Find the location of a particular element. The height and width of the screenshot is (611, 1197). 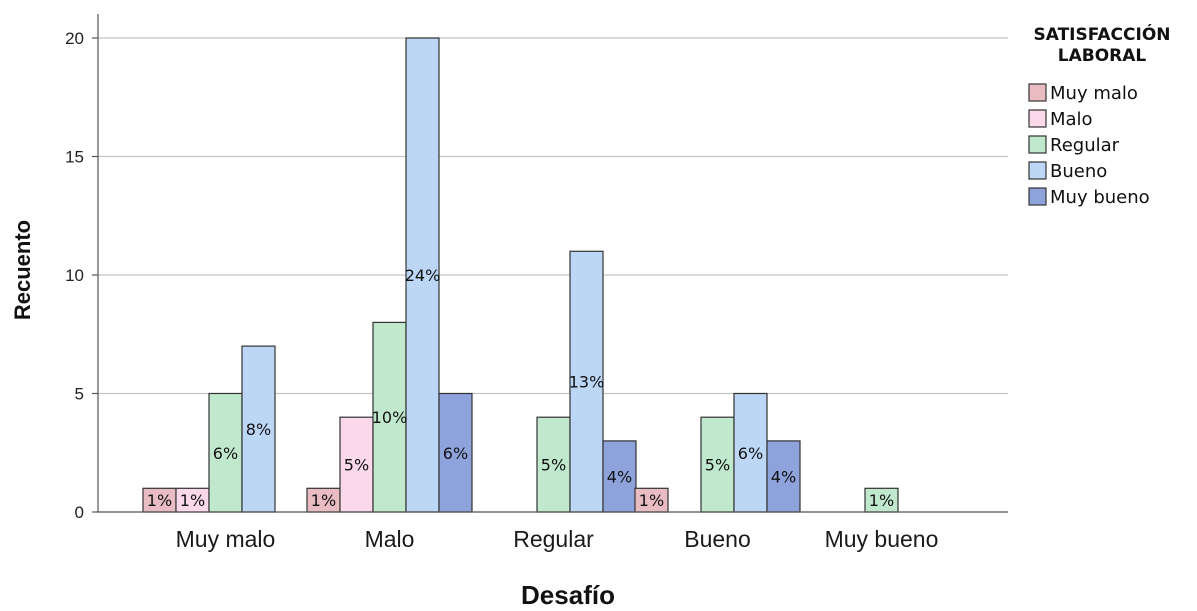

legend-label: Malo is located at coordinates (1071, 119).